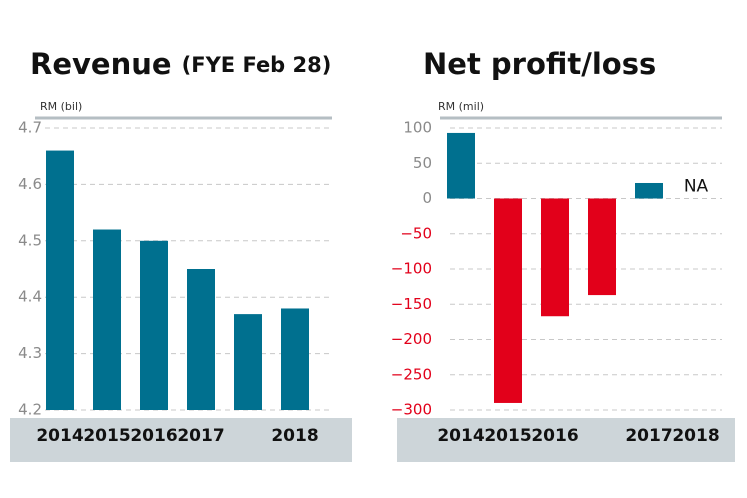  I want to click on y-tick-label: 4.3, so click(30, 353).